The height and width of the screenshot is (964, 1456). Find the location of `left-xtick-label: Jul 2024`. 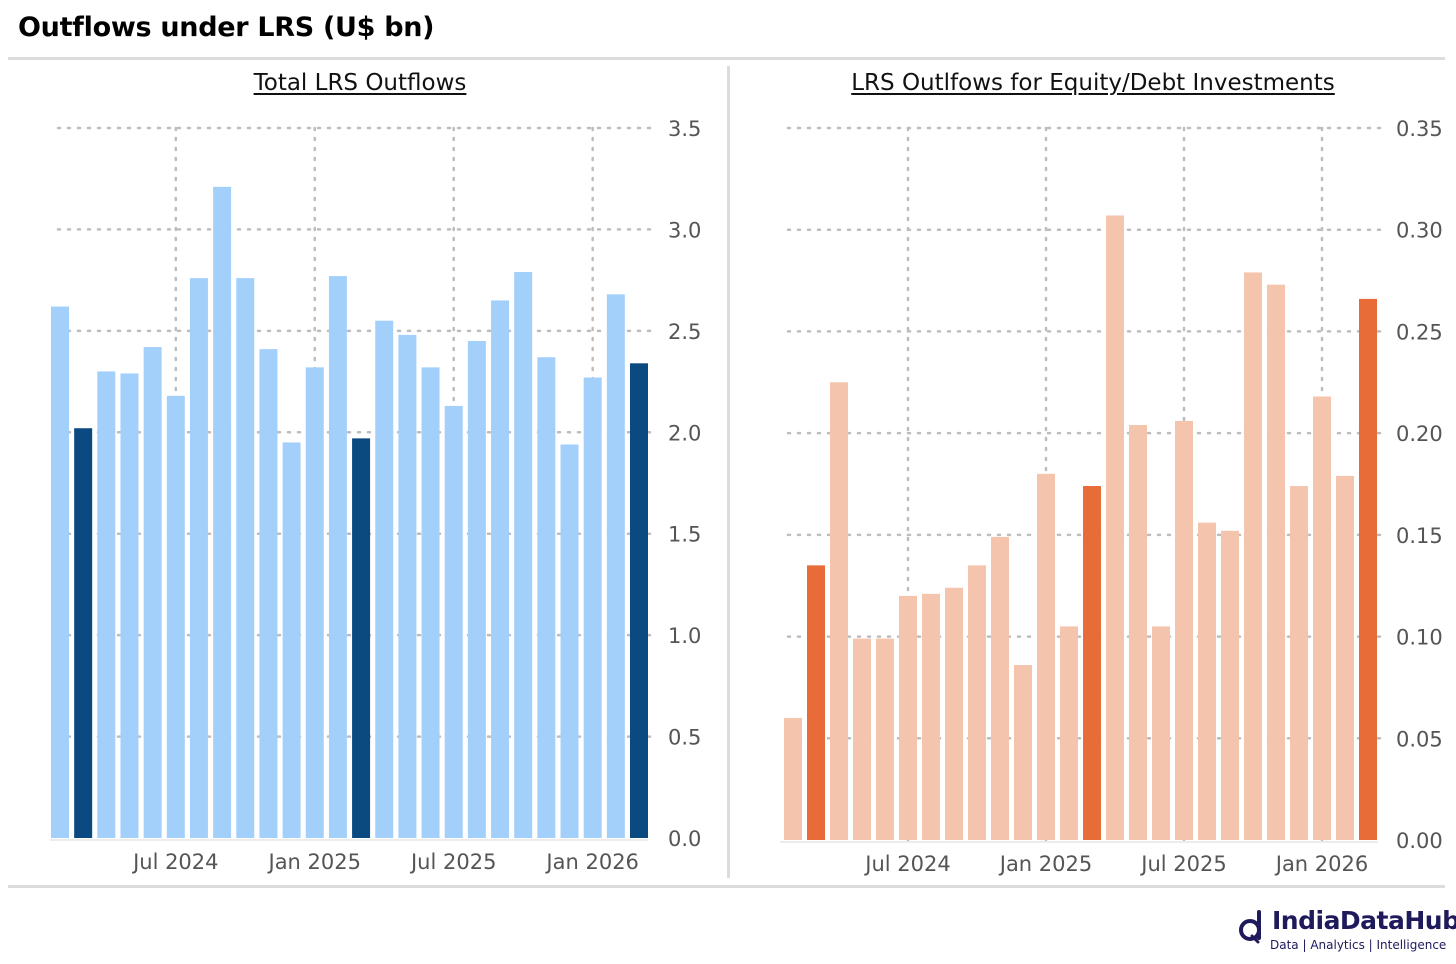

left-xtick-label: Jul 2024 is located at coordinates (174, 862).